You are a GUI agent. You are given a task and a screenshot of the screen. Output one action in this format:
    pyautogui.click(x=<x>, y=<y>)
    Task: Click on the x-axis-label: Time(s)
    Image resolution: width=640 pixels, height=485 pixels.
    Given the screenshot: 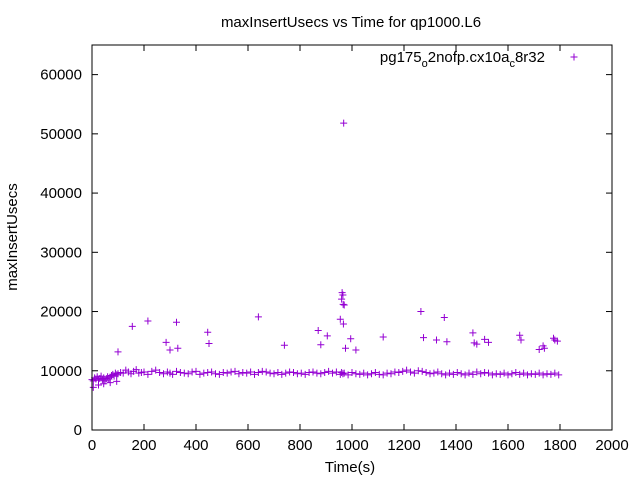 What is the action you would take?
    pyautogui.click(x=350, y=467)
    